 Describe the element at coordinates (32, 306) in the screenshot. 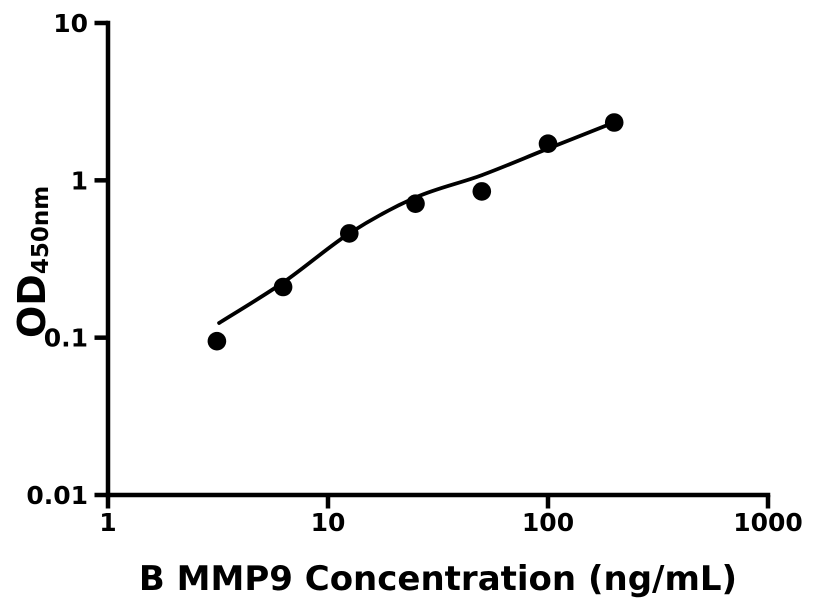

I see `y-axis-title-main: OD` at that location.